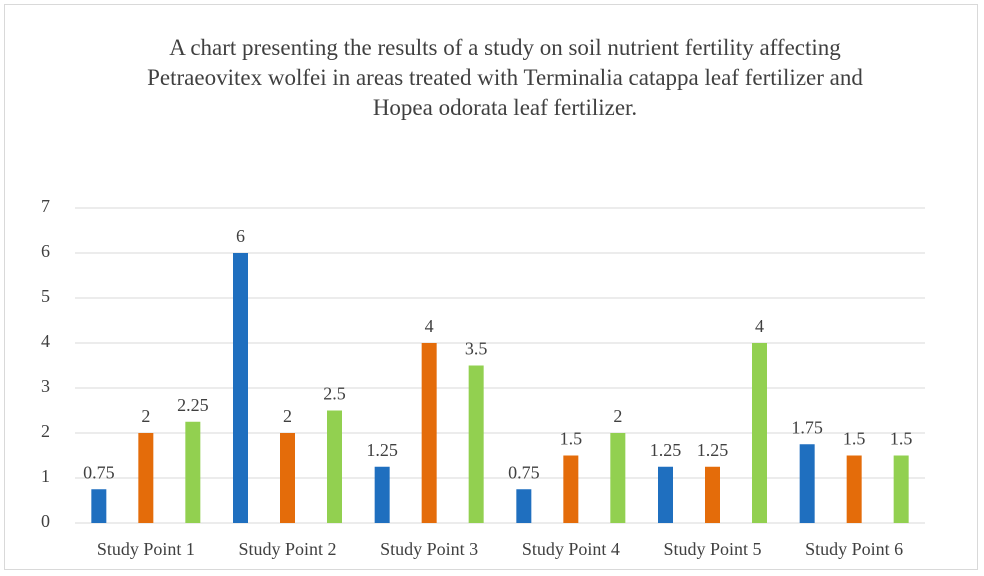  What do you see at coordinates (571, 549) in the screenshot?
I see `x-tick-label: Study Point 4` at bounding box center [571, 549].